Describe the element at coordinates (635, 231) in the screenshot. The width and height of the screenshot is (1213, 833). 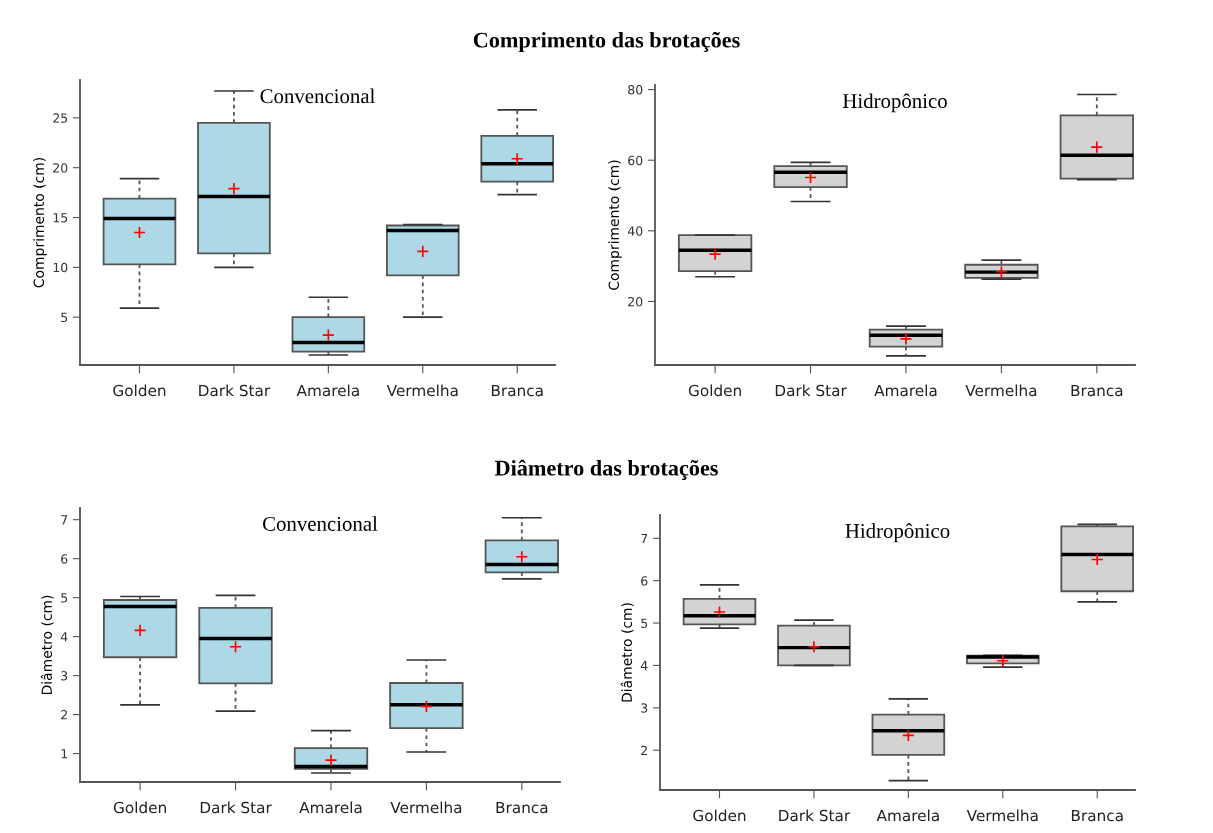
I see `y-tick-label: 40` at that location.